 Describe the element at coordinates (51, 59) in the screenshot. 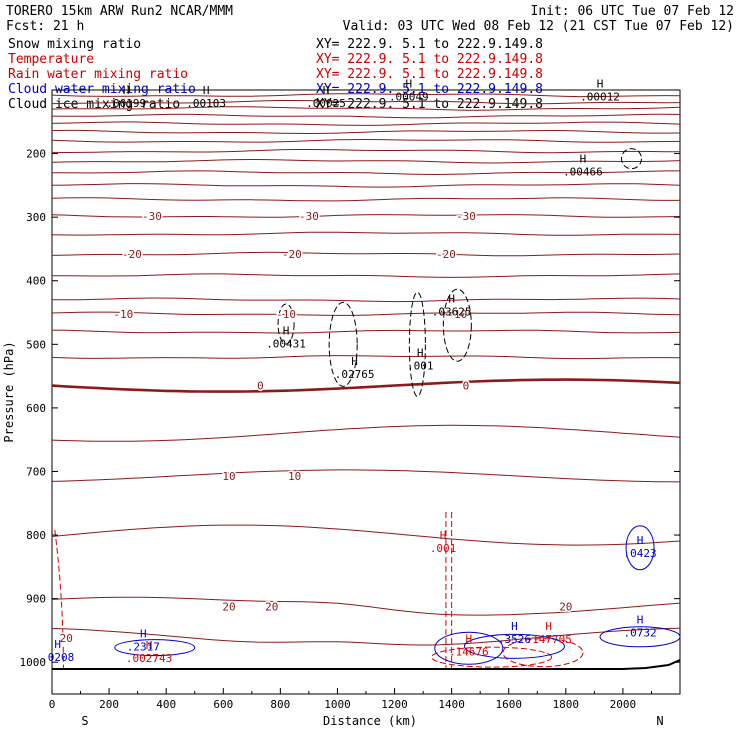

I see `legend-field-name: Temperature` at that location.